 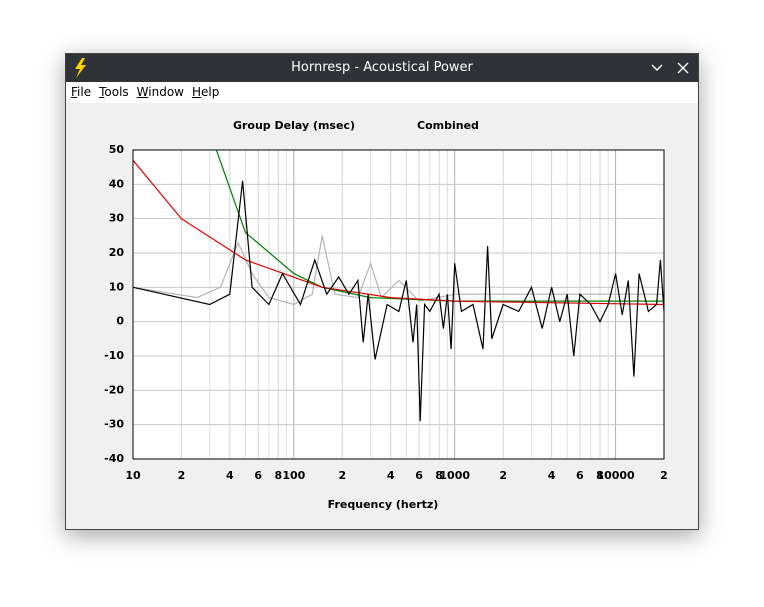 I want to click on x-tick-label: 100, so click(x=293, y=475).